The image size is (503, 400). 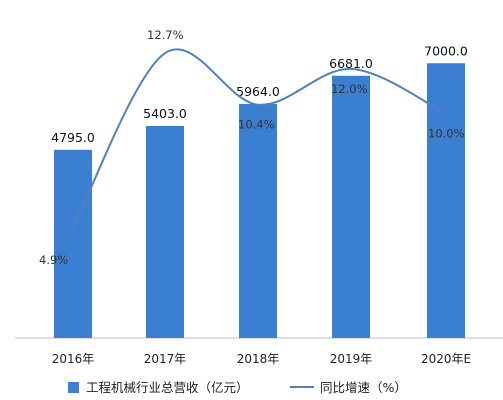 What do you see at coordinates (349, 89) in the screenshot?
I see `growth-rate-label: 12.0%` at bounding box center [349, 89].